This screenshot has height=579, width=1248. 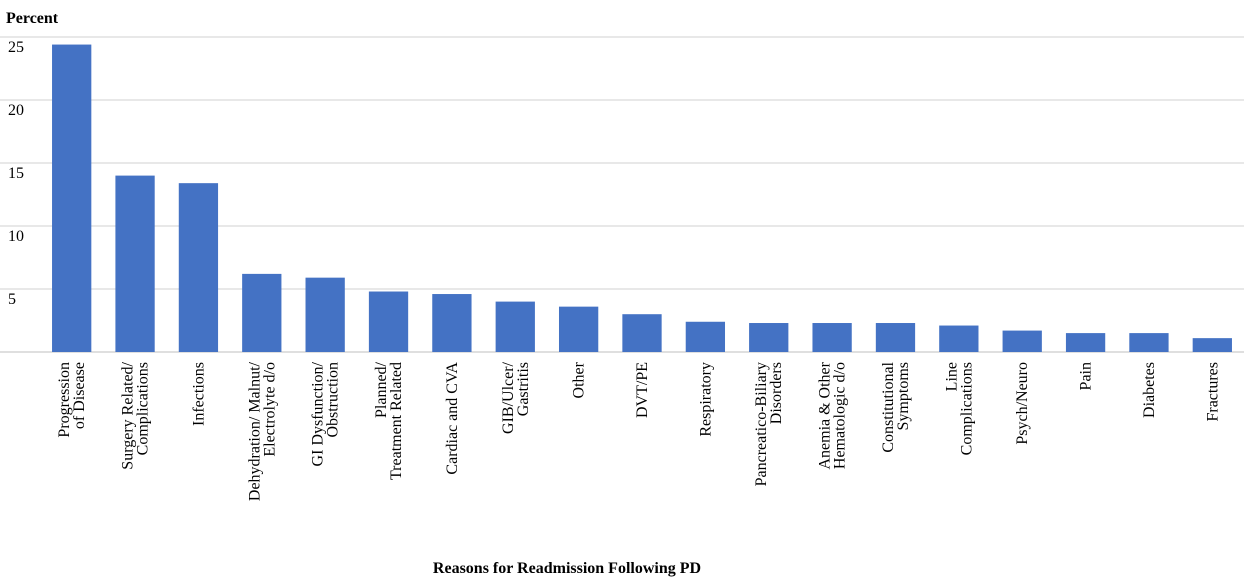 I want to click on y-tick-label: 10, so click(x=16, y=236).